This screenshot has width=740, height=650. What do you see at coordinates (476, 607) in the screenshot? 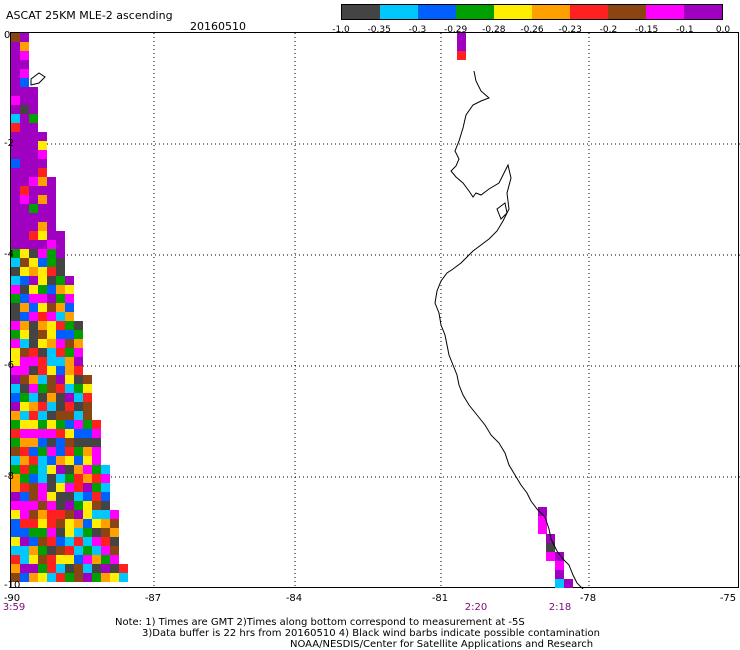
I see `pass-time-east-1: 2:20` at bounding box center [476, 607].